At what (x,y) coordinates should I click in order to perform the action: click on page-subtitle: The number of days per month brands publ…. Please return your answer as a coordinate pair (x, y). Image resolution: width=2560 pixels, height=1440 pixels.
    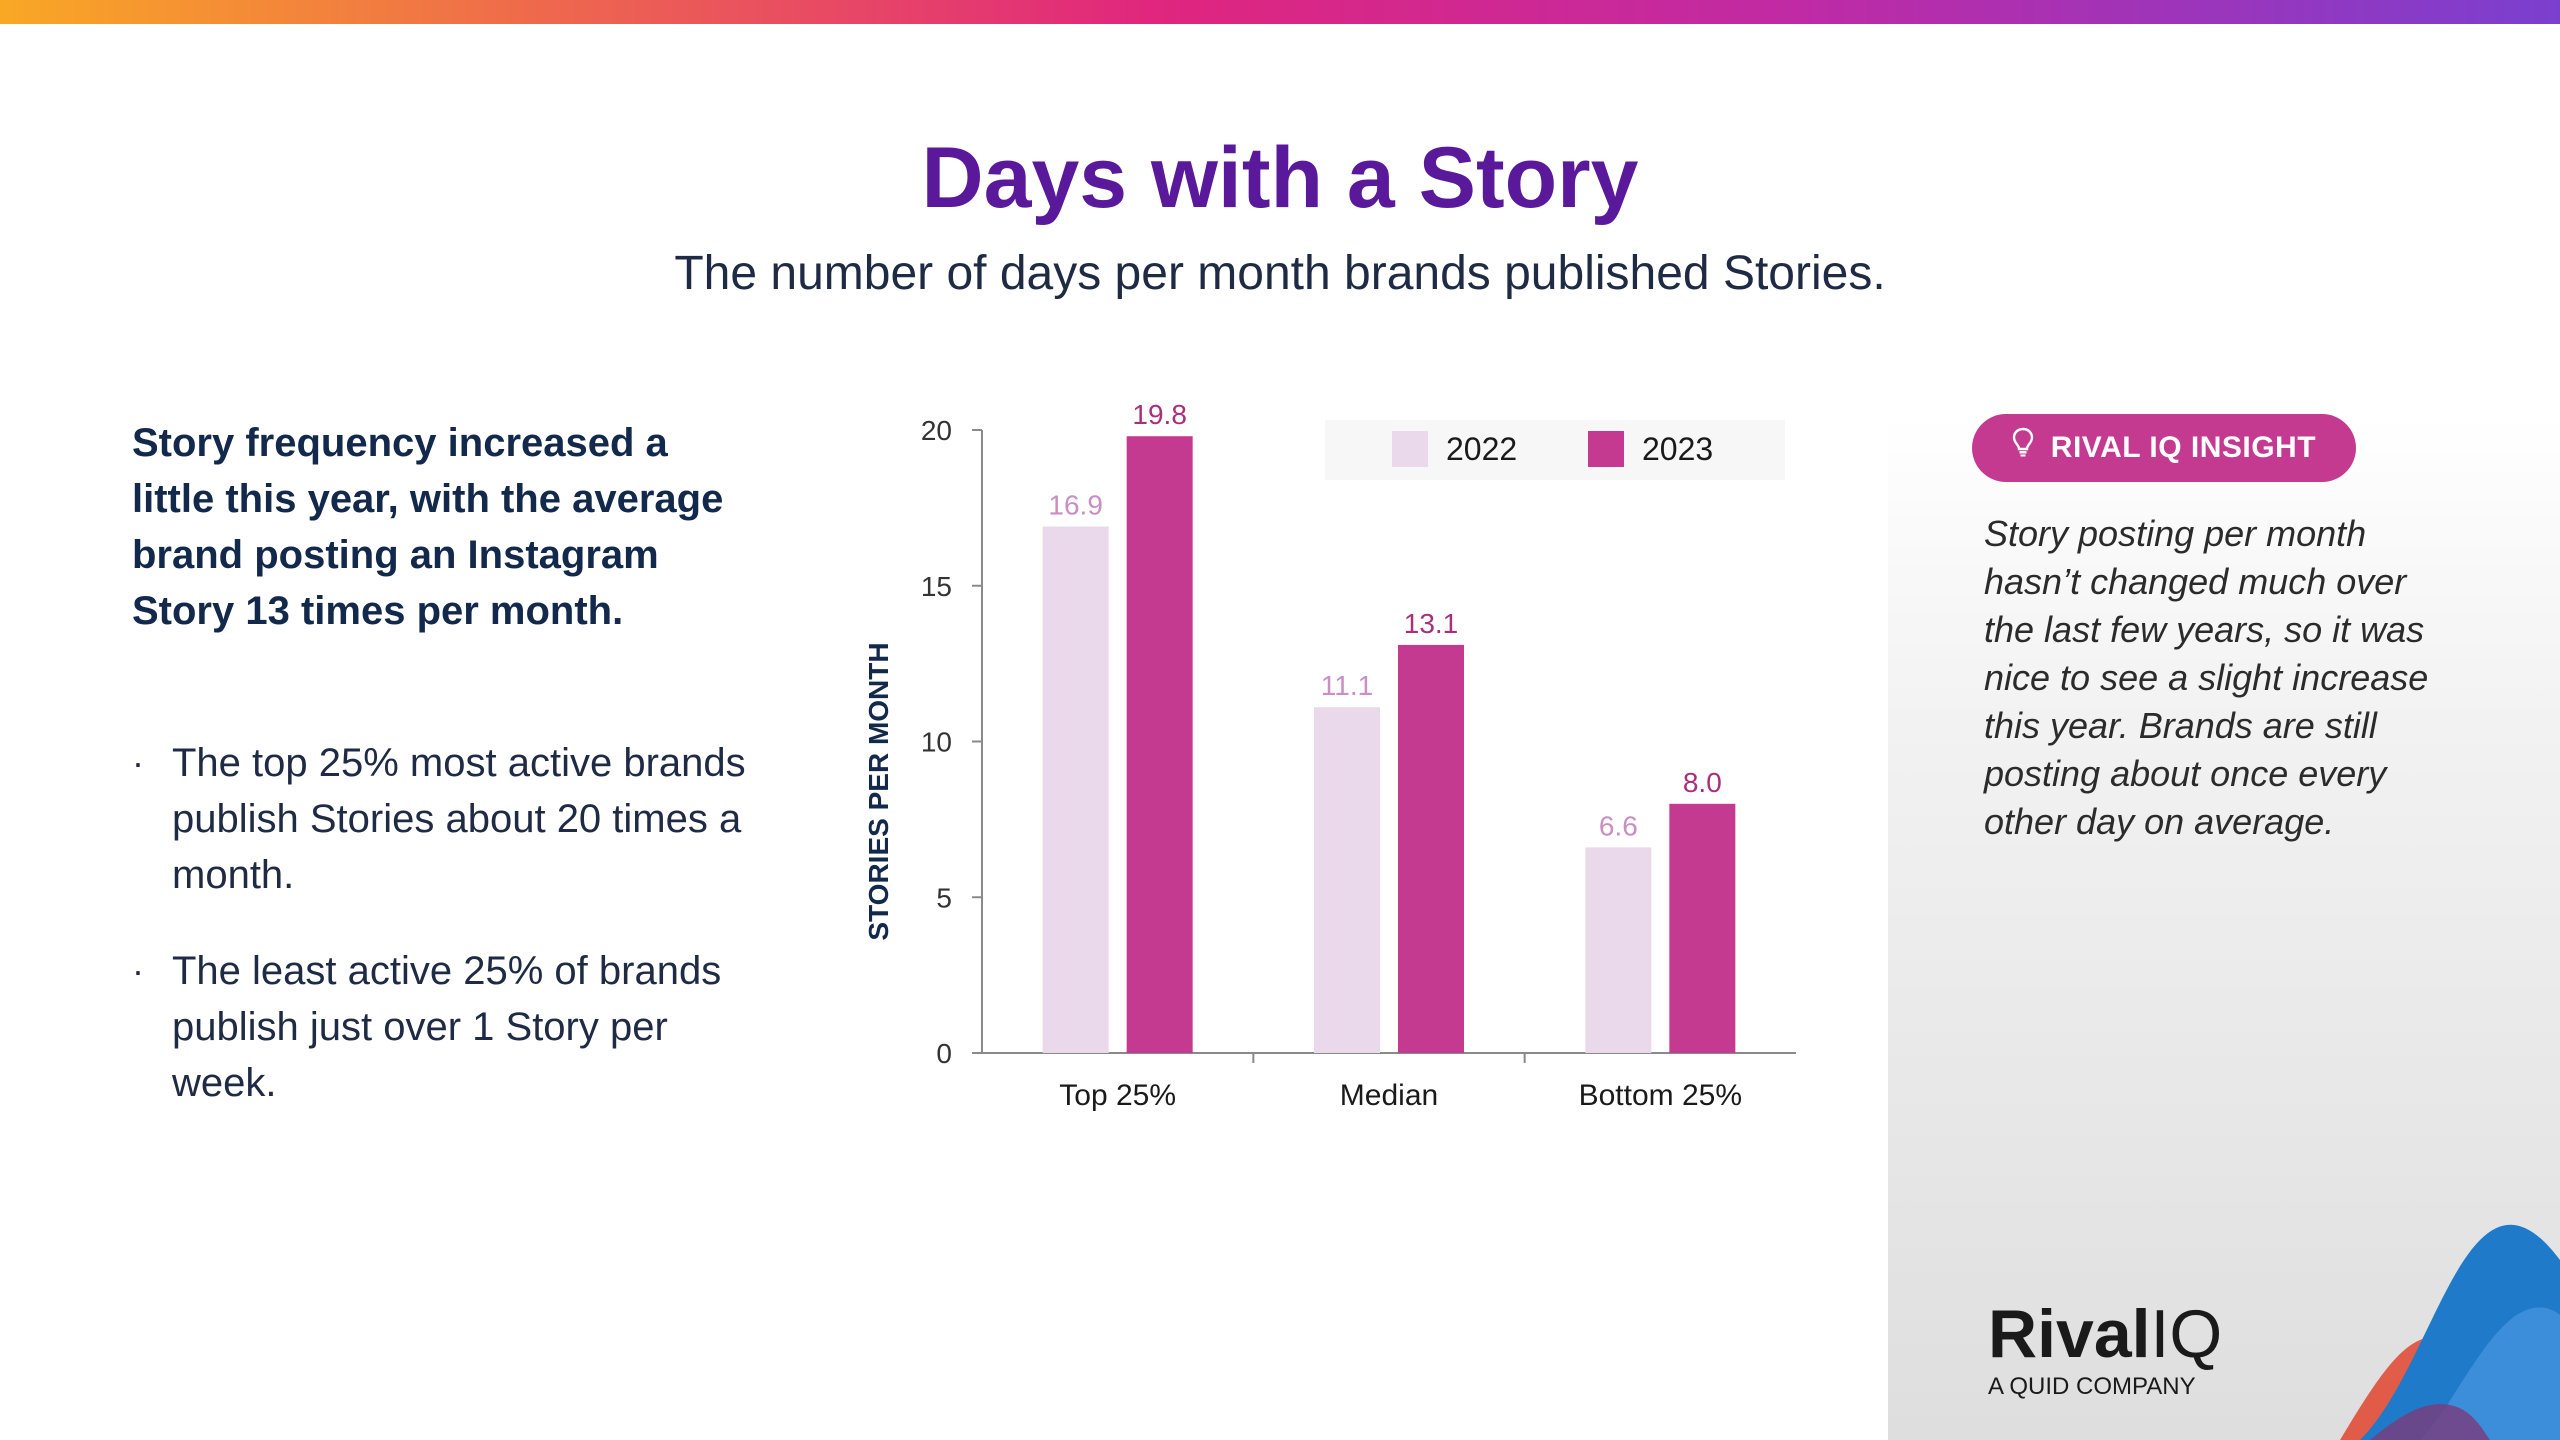
    Looking at the image, I should click on (1280, 273).